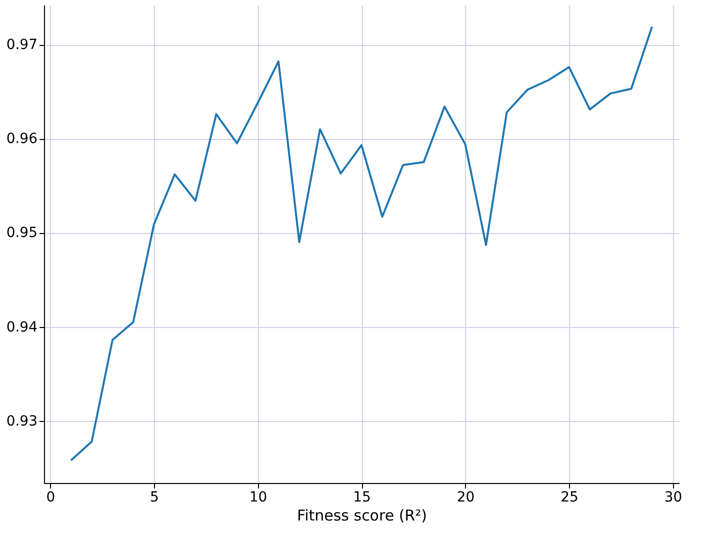  I want to click on x-tick-label: 5, so click(154, 498).